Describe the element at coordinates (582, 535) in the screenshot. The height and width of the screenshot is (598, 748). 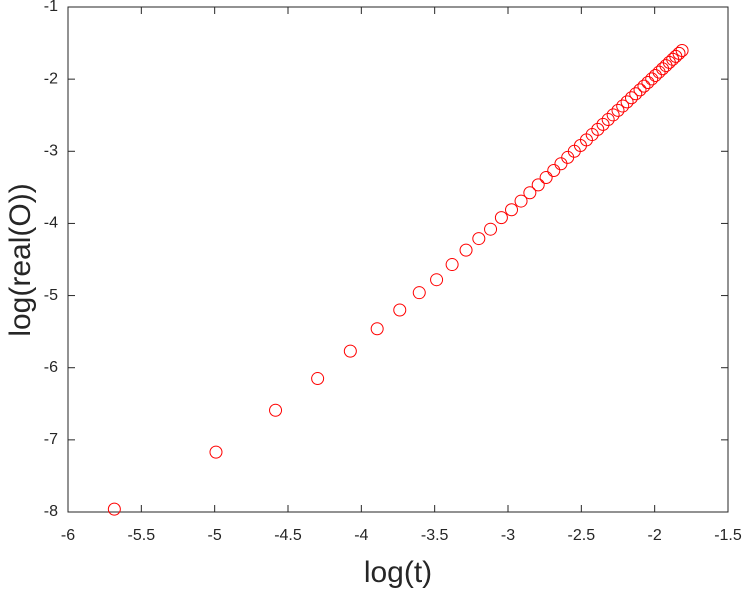
I see `x-tick-label: -2.5` at that location.